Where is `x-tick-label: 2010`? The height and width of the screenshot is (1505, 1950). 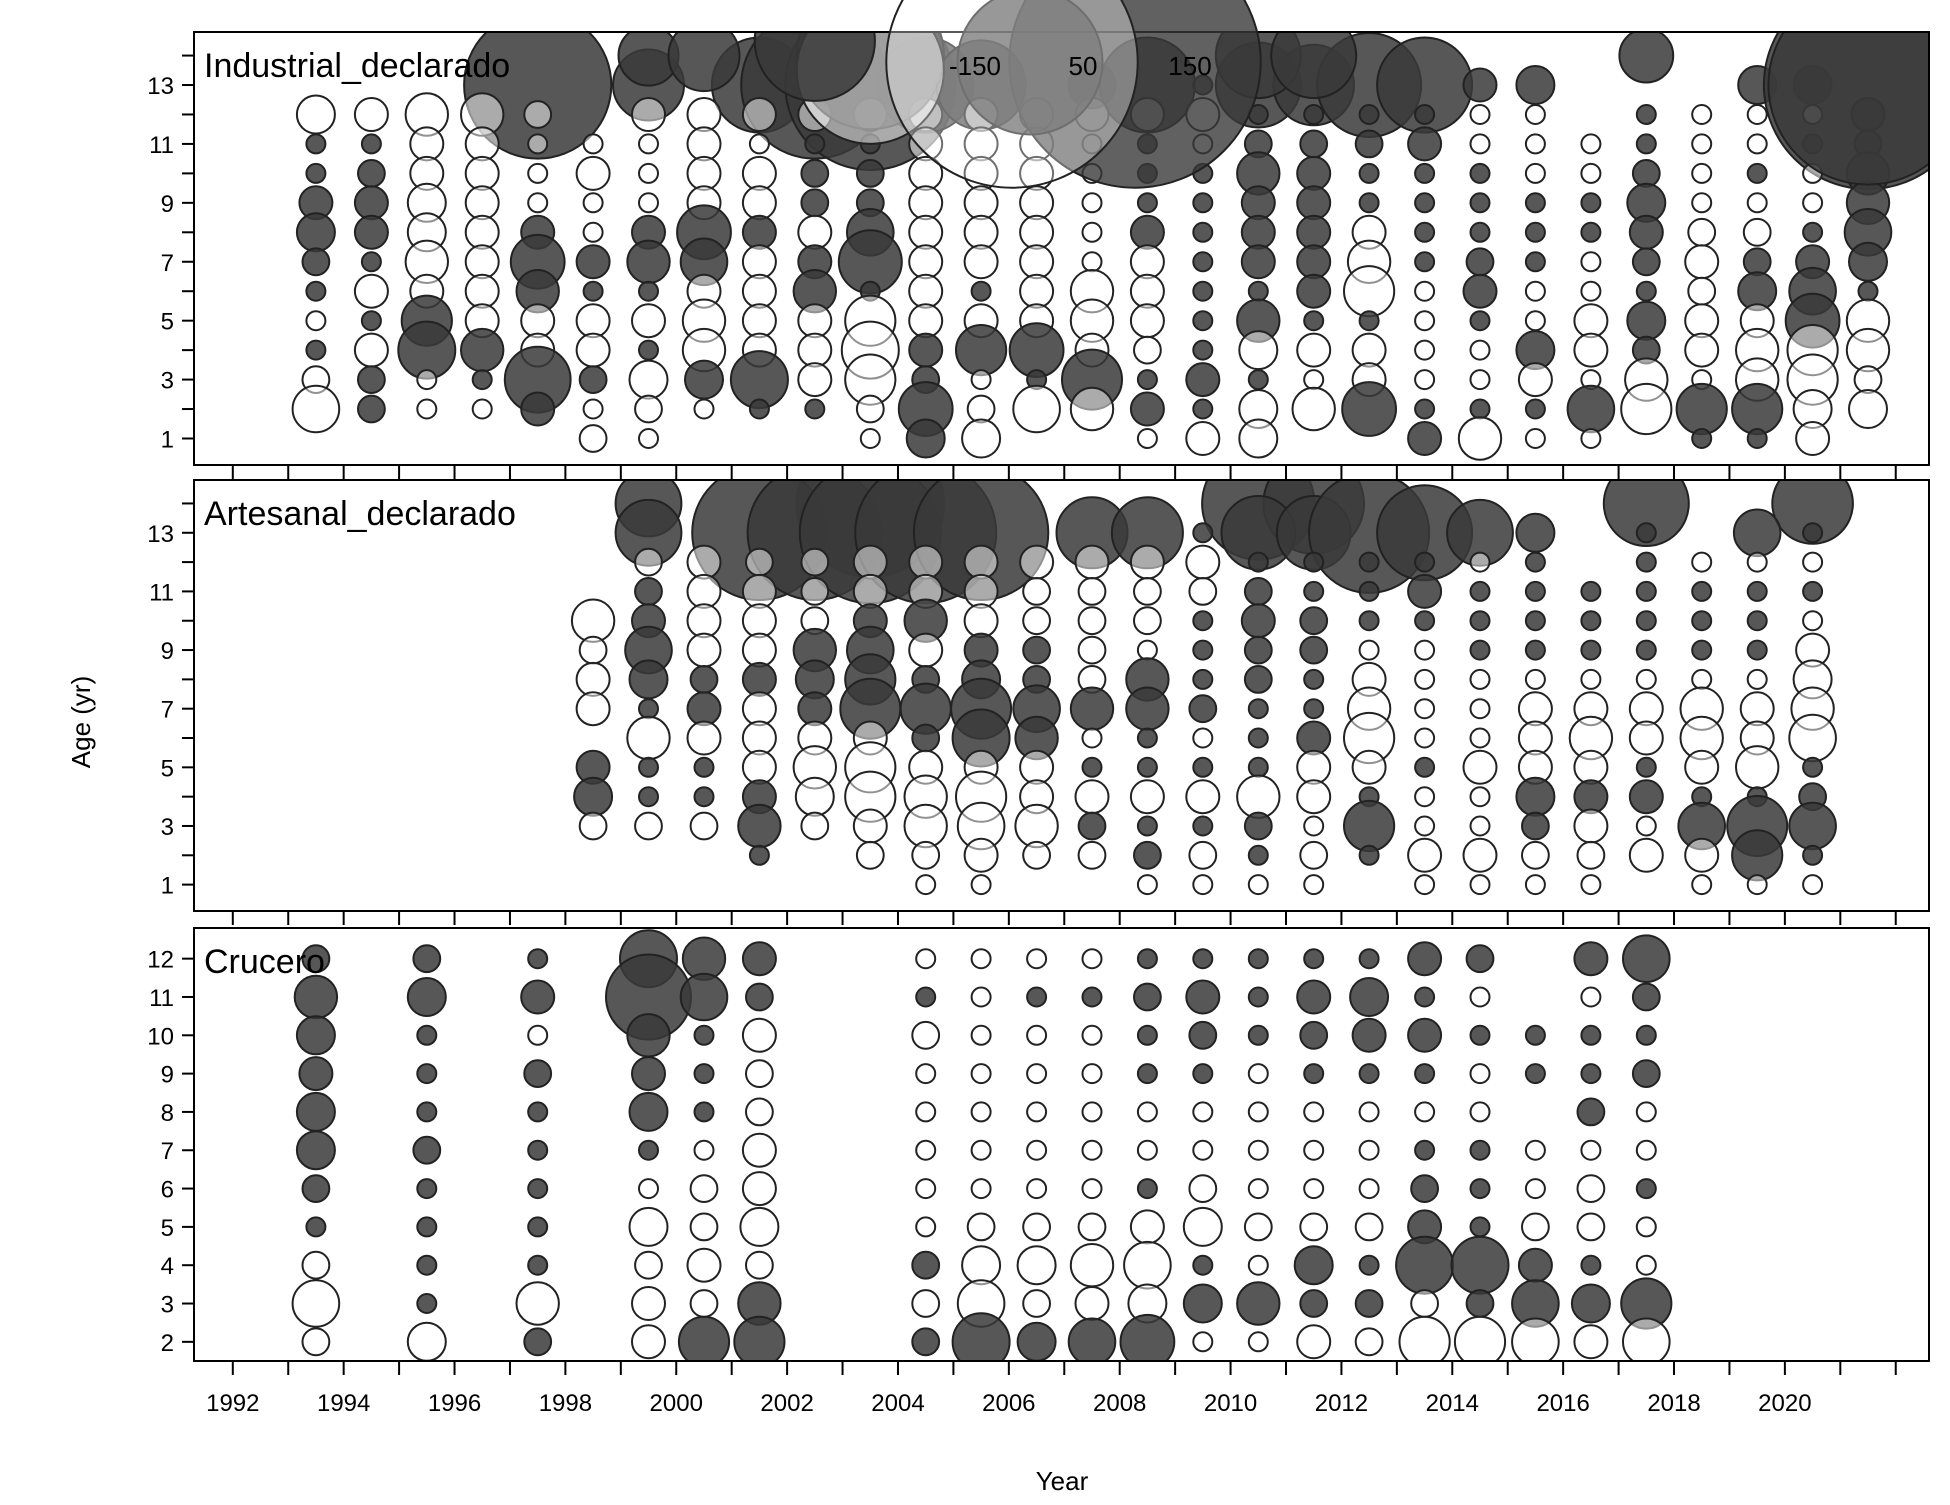
x-tick-label: 2010 is located at coordinates (1230, 1403).